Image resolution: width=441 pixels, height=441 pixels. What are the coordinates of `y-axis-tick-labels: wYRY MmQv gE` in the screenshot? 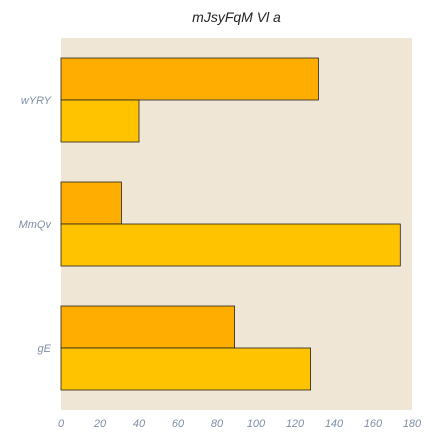 It's located at (36, 225).